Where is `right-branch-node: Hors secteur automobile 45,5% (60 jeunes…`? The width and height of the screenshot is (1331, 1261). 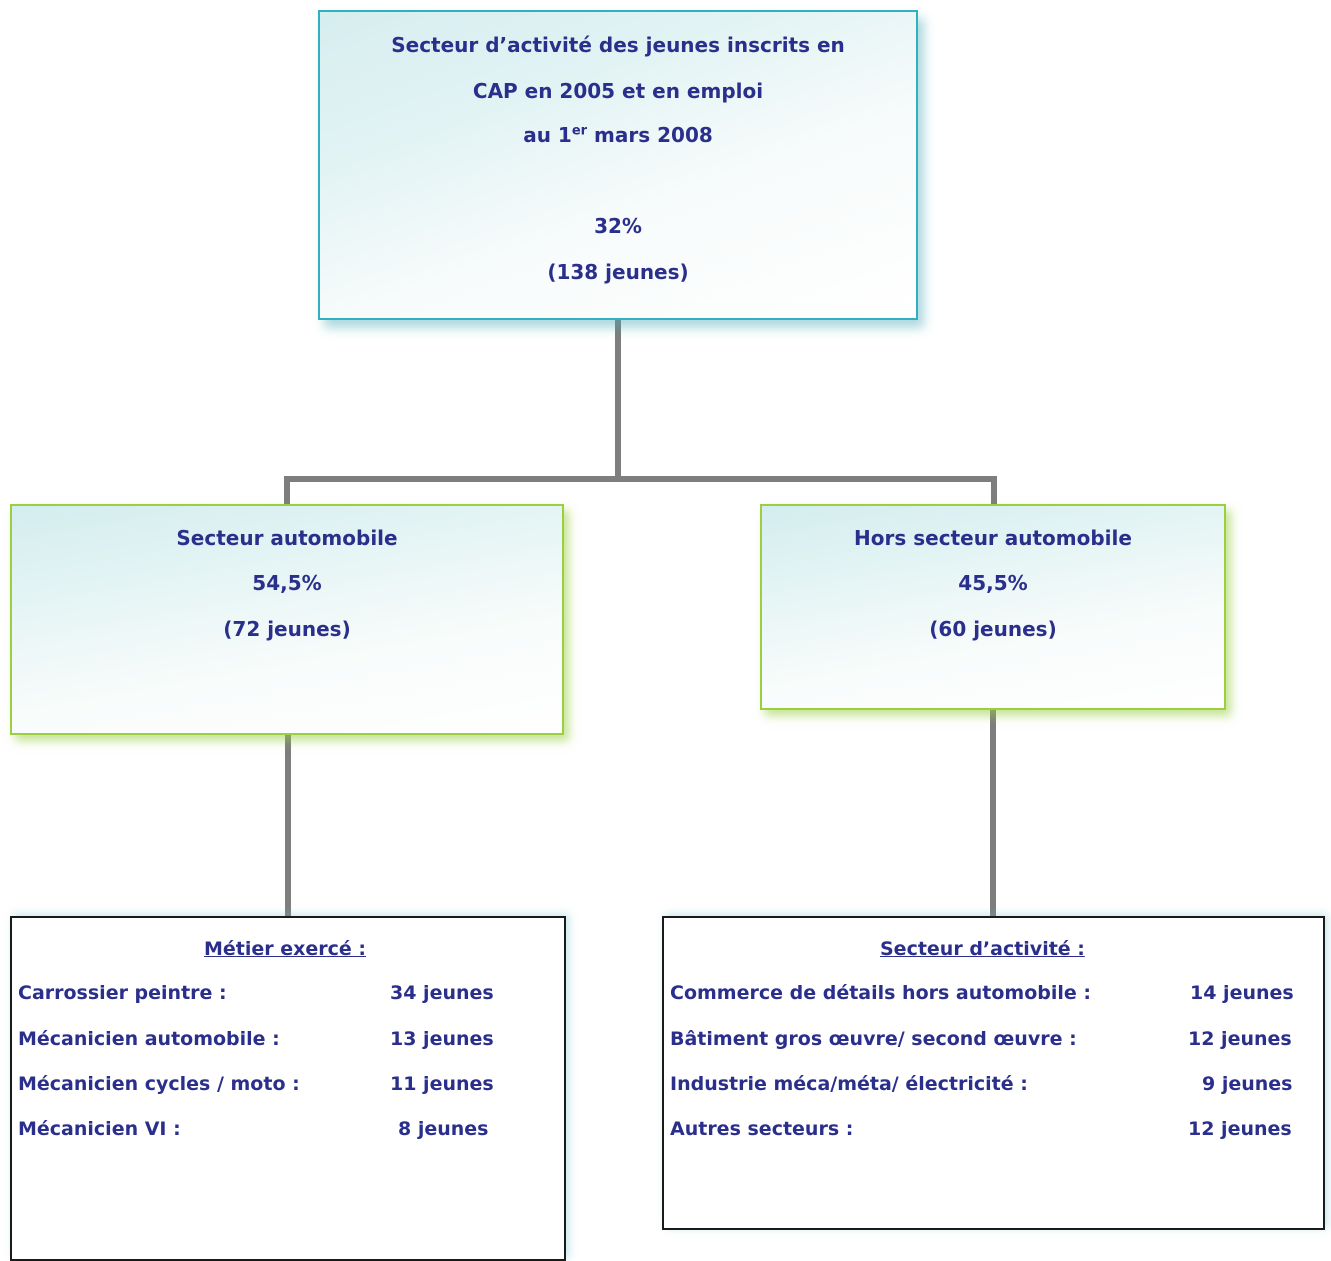
right-branch-node: Hors secteur automobile 45,5% (60 jeunes… is located at coordinates (993, 607).